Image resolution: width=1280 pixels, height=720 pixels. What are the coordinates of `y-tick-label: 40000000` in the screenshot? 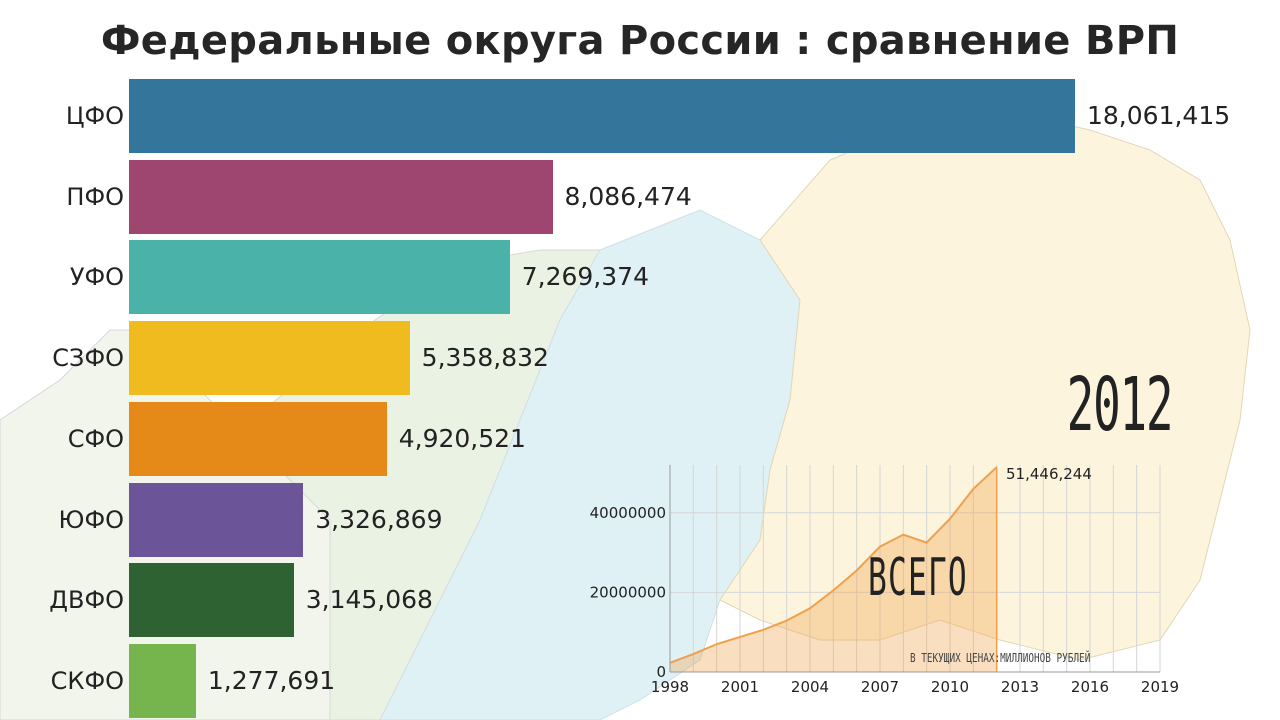 It's located at (628, 513).